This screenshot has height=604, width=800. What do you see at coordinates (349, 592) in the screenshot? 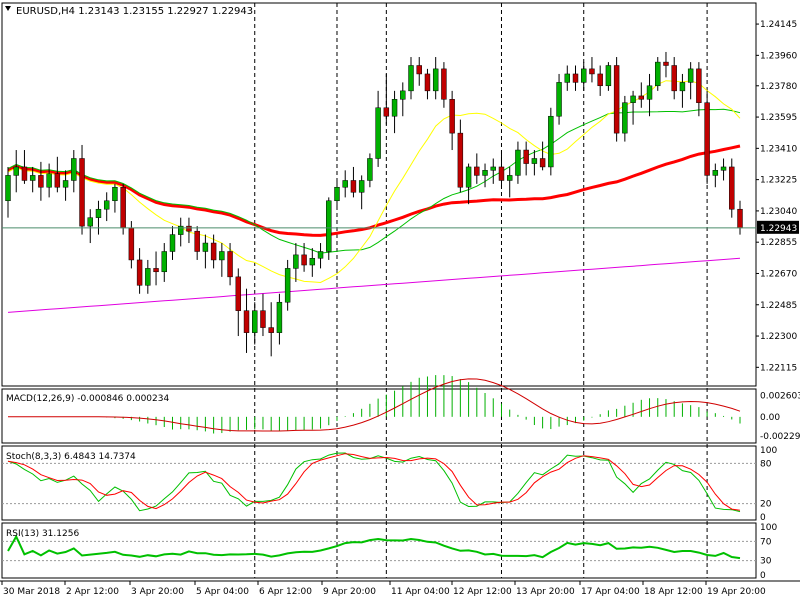
I see `time-tick-label: 9 Apr 20:00` at bounding box center [349, 592].